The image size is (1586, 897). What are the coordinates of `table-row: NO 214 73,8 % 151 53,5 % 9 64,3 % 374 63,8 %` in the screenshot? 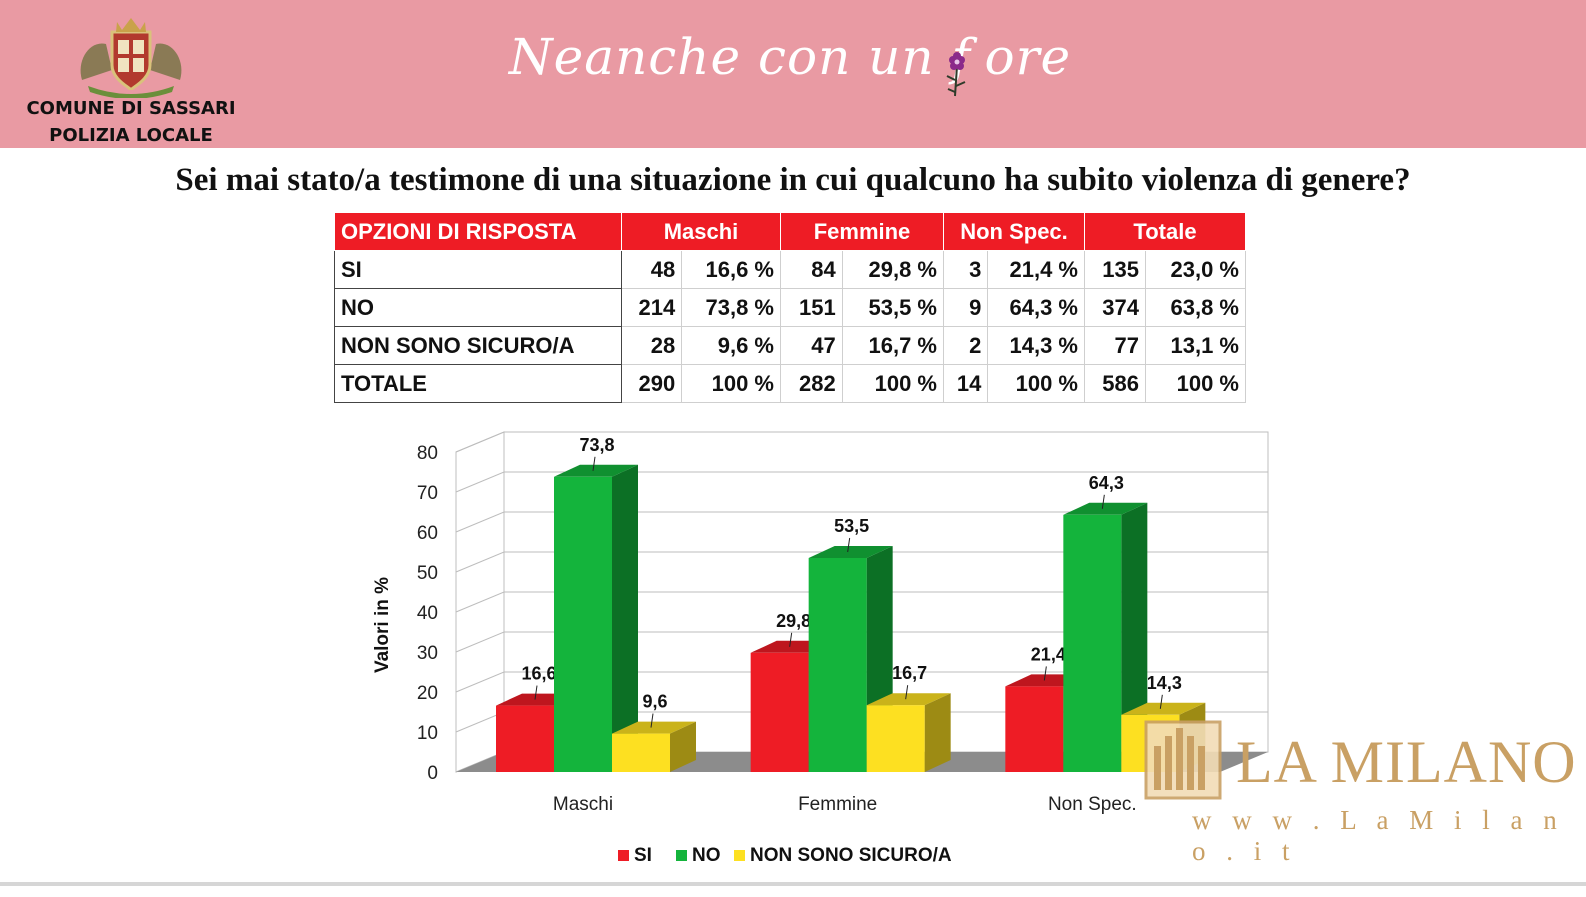 It's located at (790, 307).